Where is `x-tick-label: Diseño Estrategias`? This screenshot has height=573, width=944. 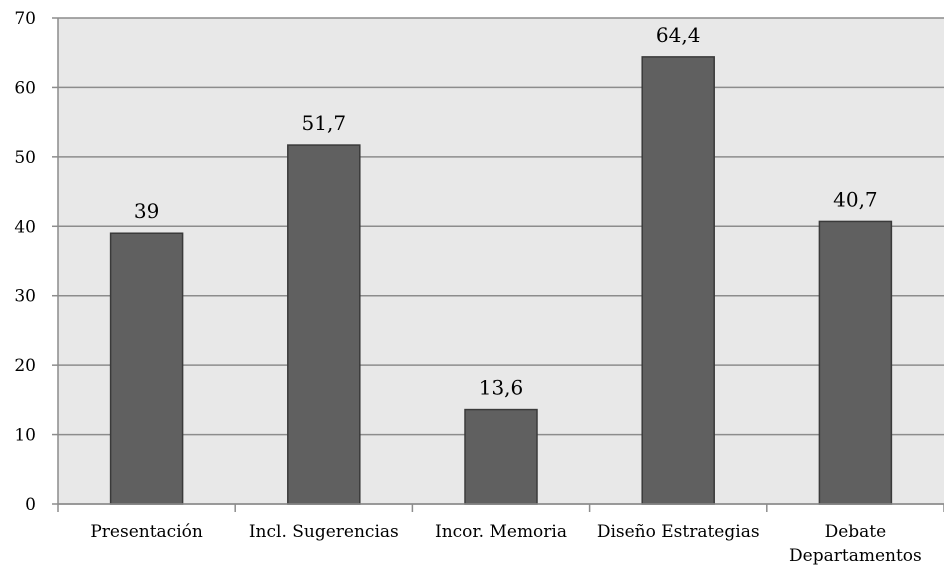
x-tick-label: Diseño Estrategias is located at coordinates (678, 532).